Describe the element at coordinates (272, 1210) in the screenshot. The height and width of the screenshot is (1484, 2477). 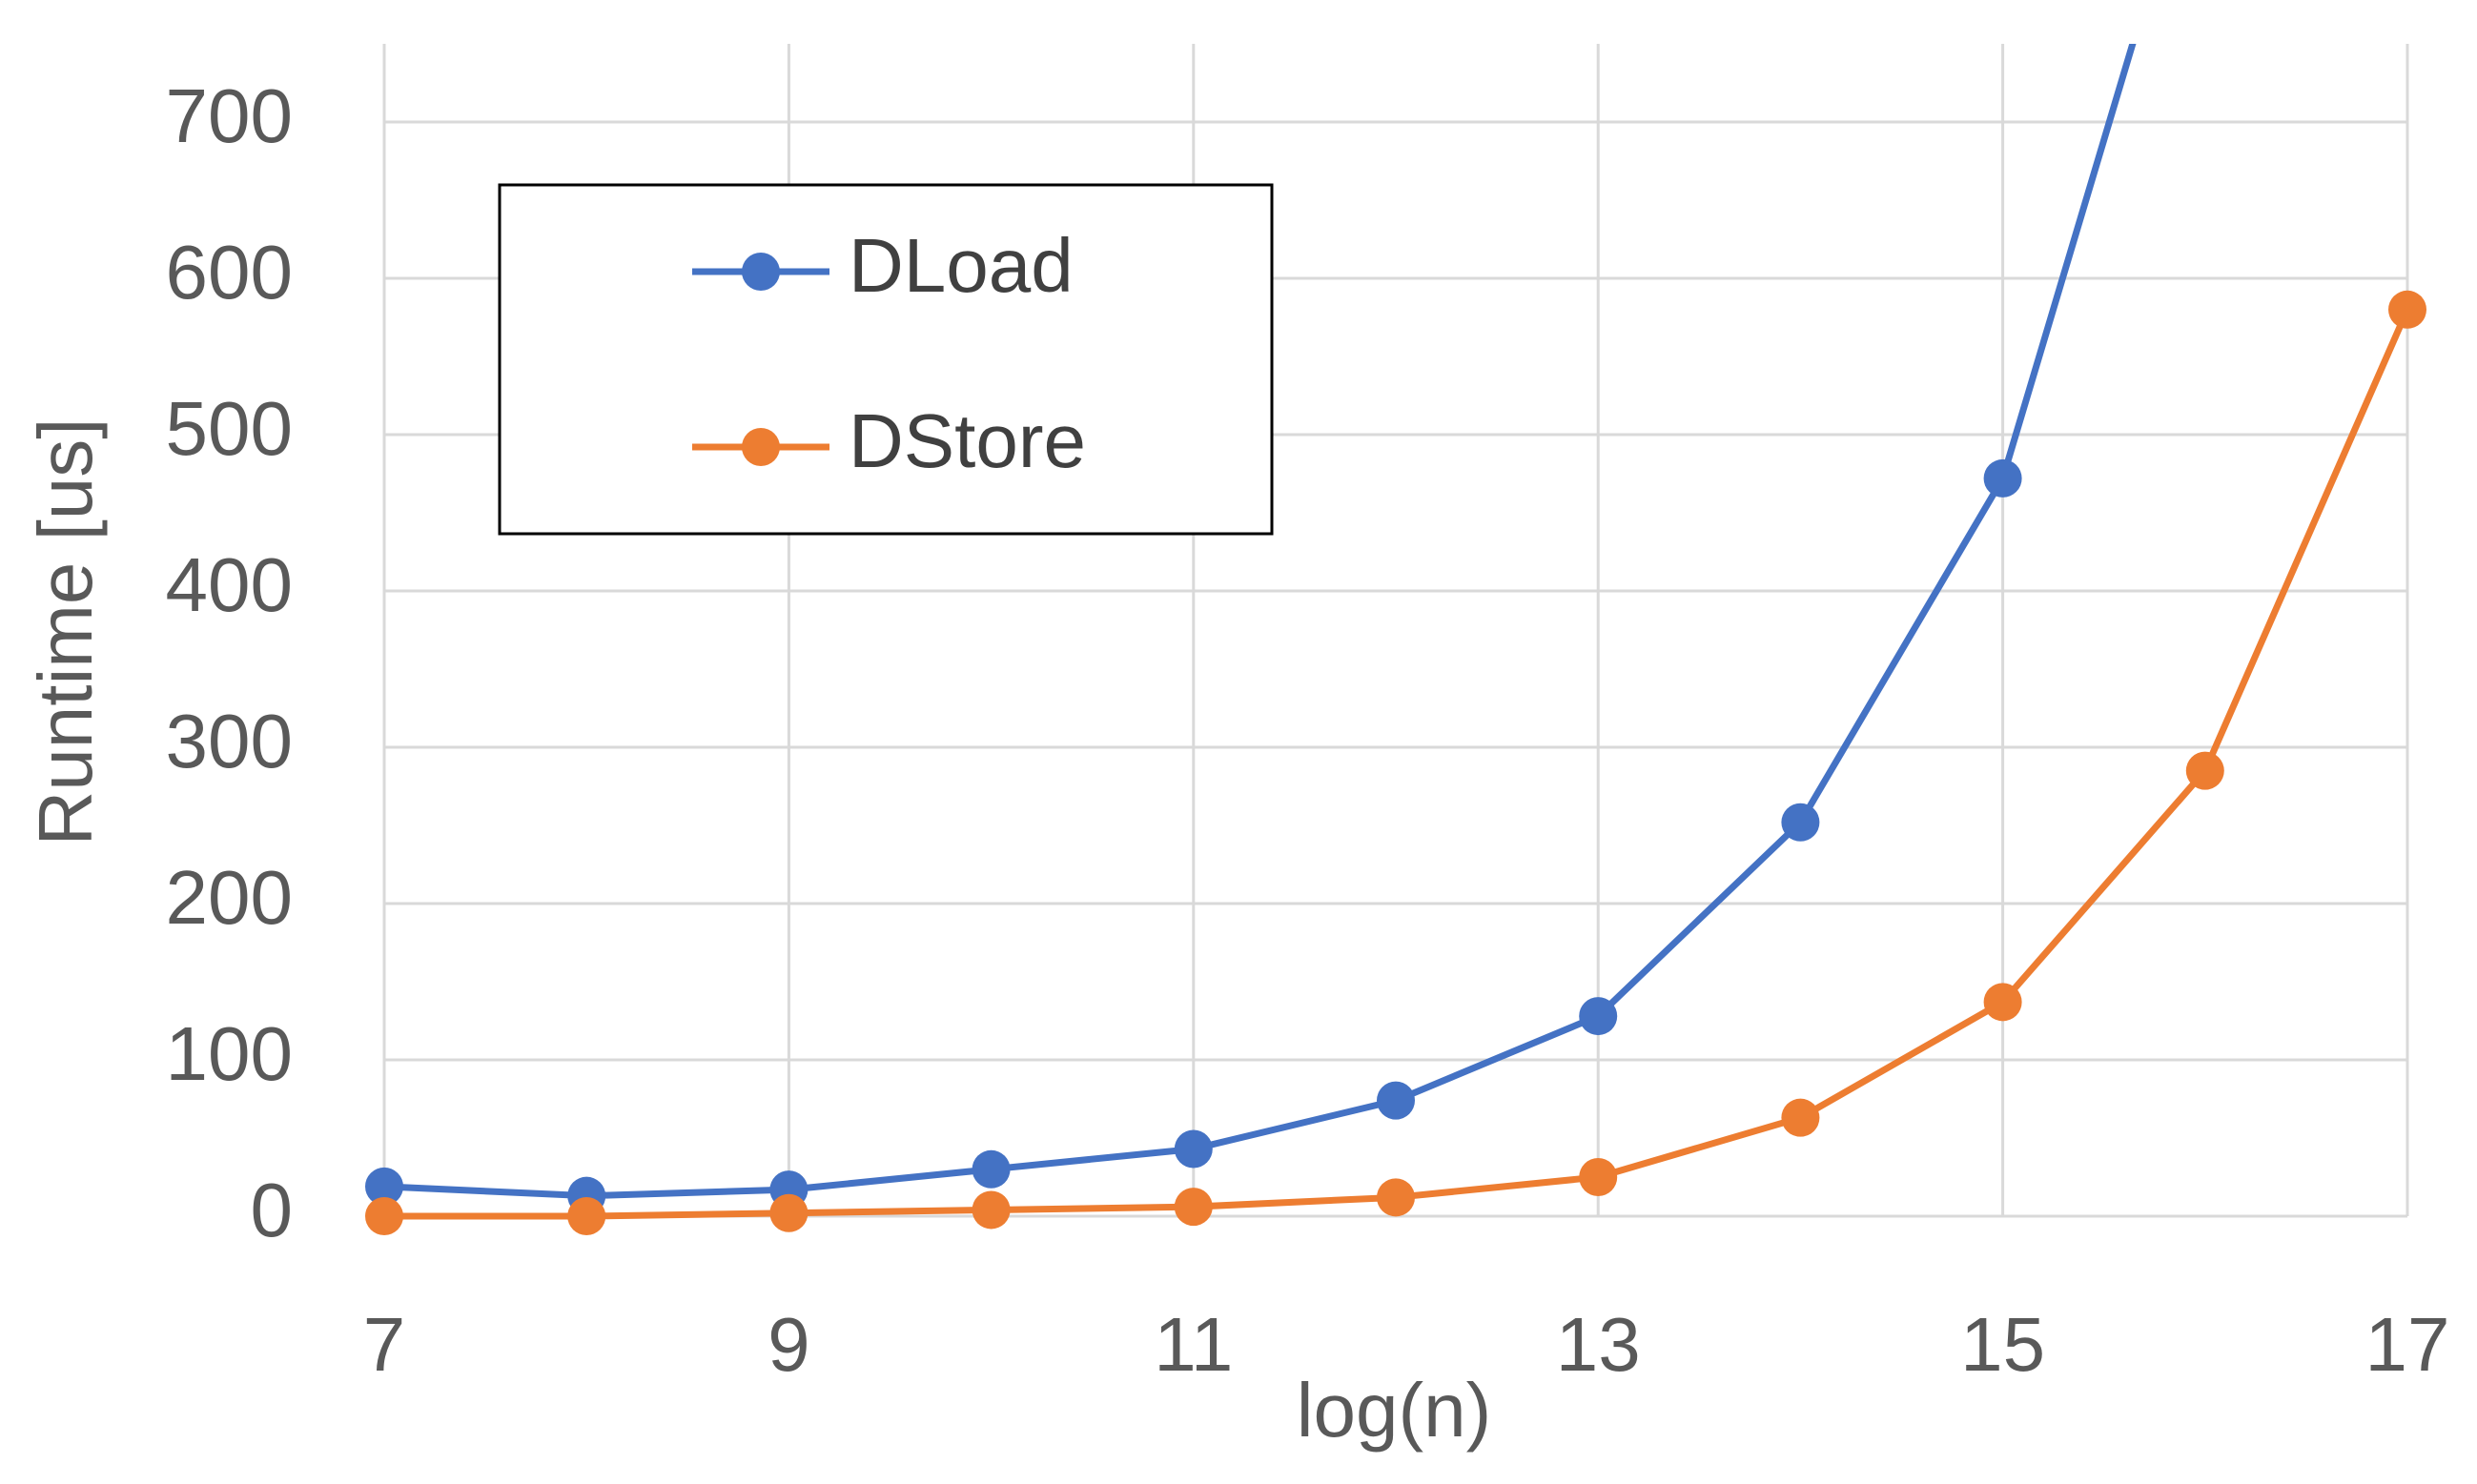
I see `y-tick-label: 0` at that location.